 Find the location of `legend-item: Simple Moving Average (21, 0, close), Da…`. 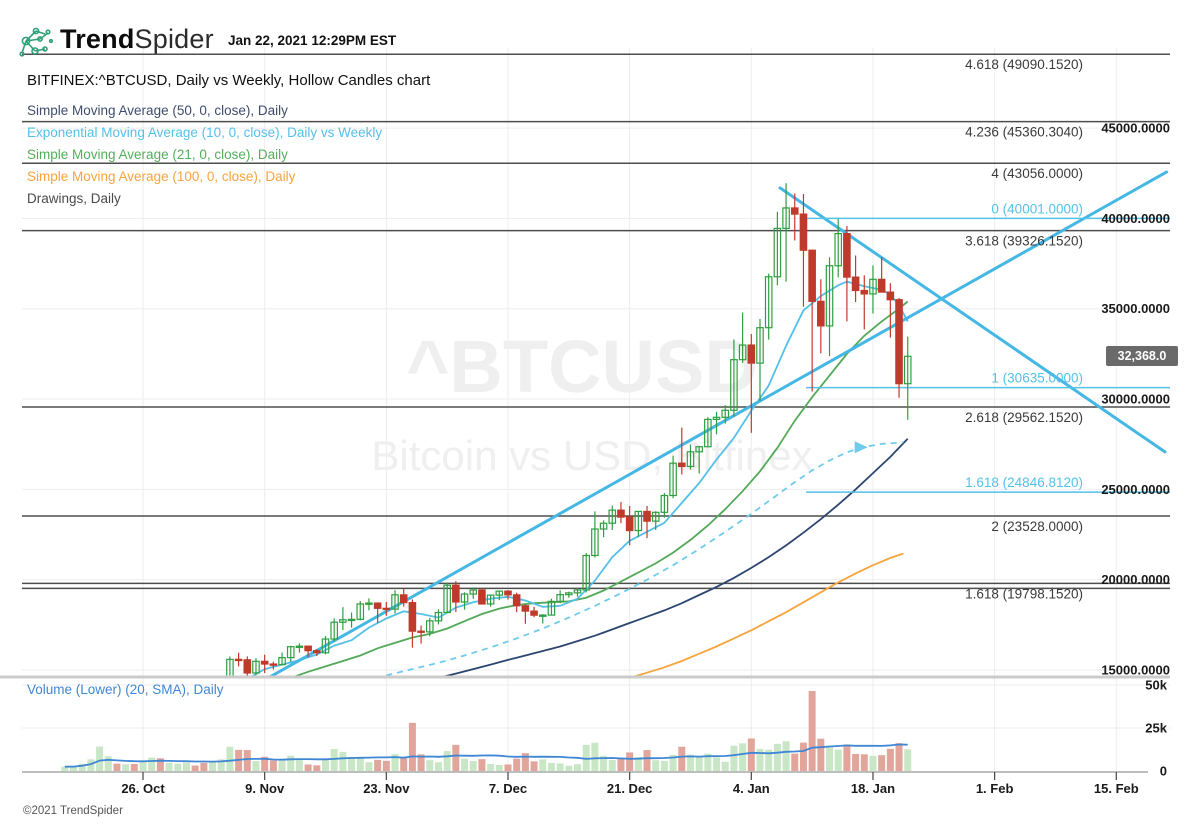

legend-item: Simple Moving Average (21, 0, close), Da… is located at coordinates (157, 154).